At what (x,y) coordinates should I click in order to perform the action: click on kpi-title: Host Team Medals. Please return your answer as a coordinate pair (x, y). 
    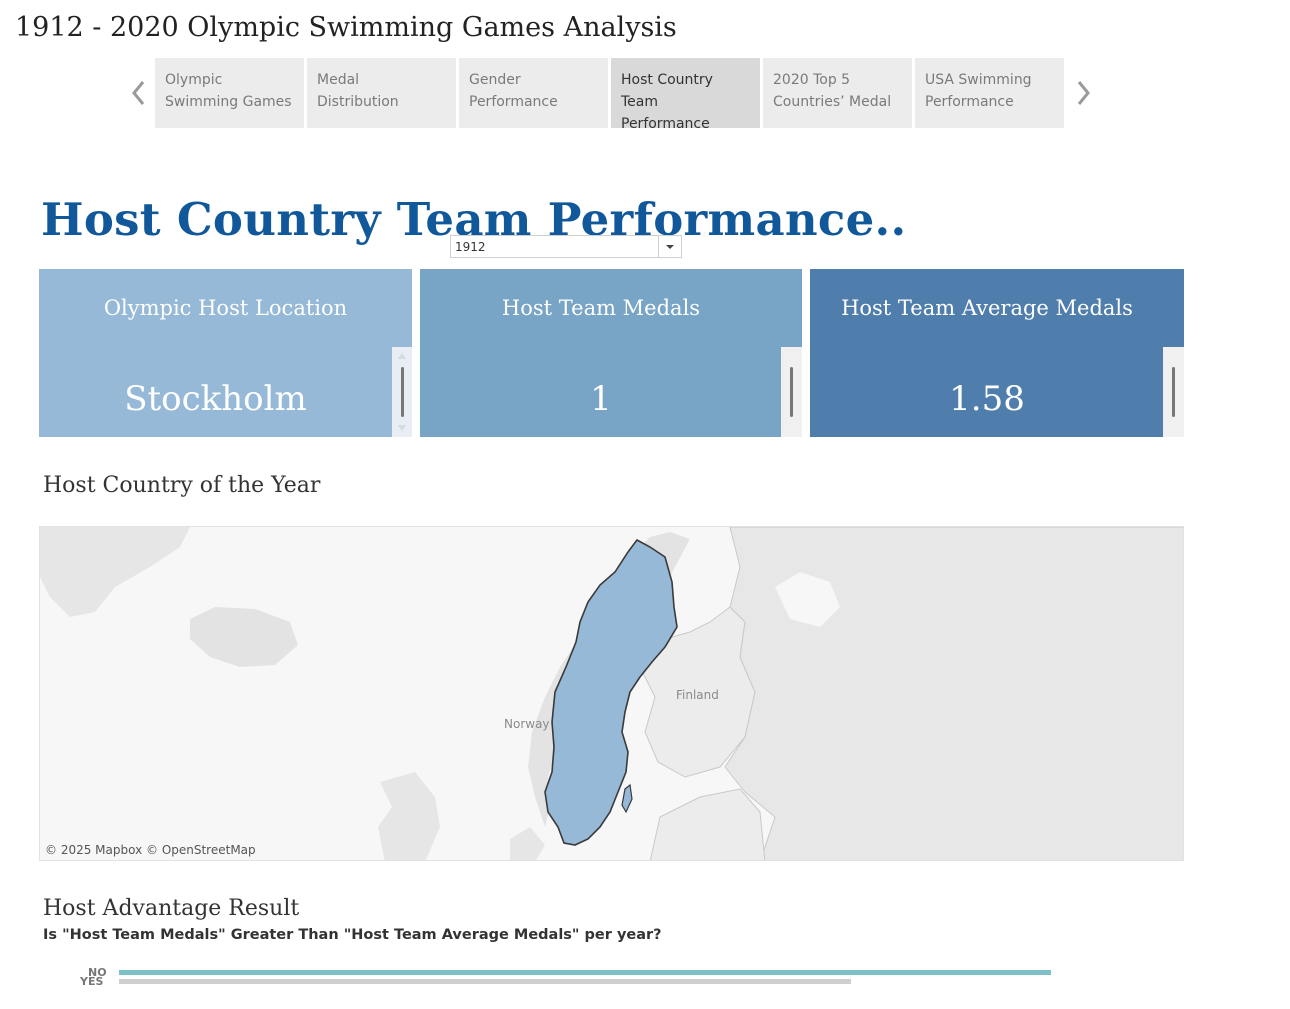
    Looking at the image, I should click on (601, 308).